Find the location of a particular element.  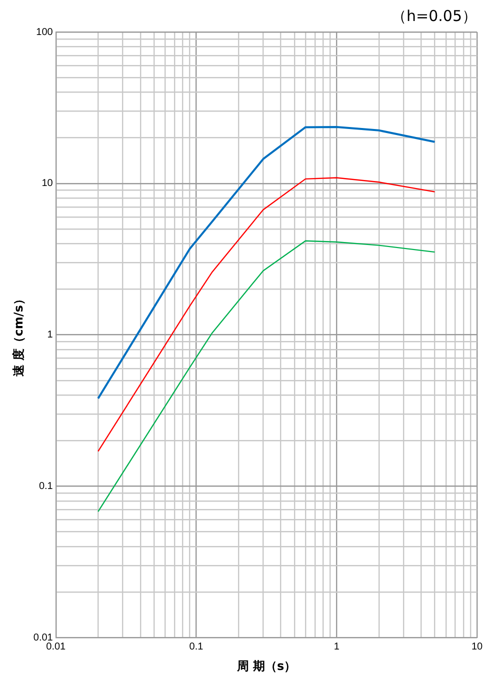

y-tick-label: 1 is located at coordinates (50, 335).